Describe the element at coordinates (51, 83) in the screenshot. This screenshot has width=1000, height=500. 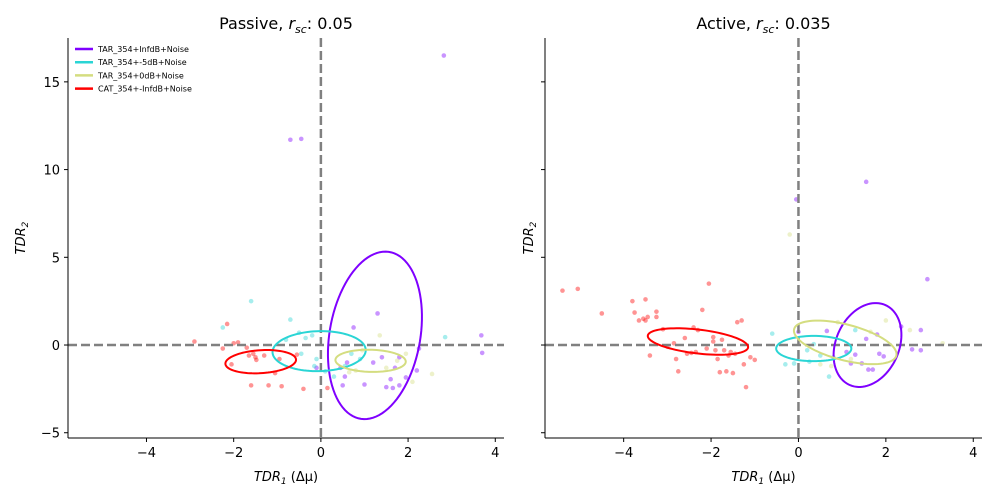
I see `y-tick-label: 15` at that location.